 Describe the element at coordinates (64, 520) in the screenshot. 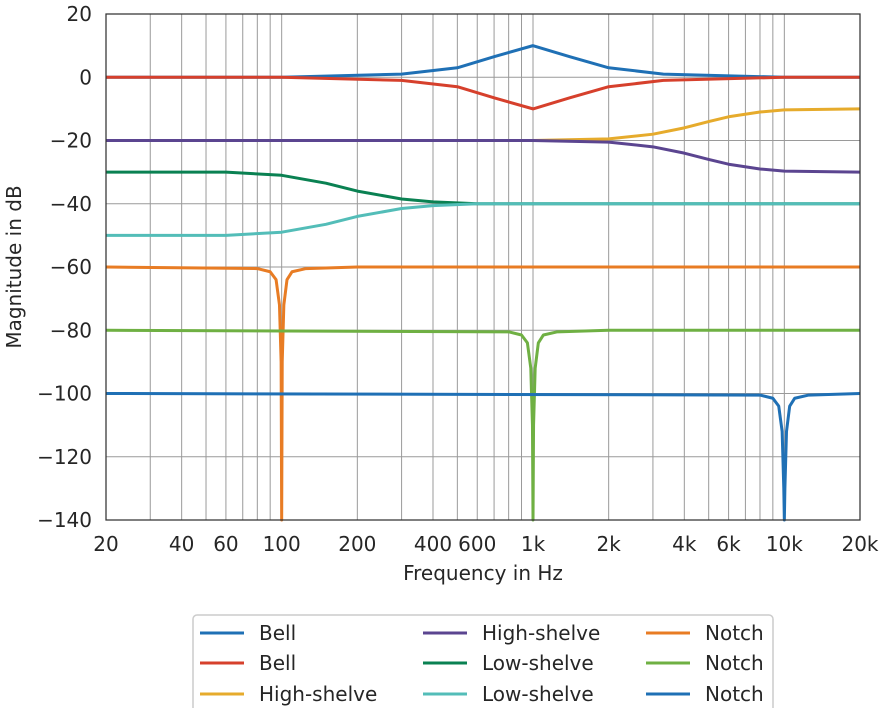

I see `y-tick-label: −140` at that location.